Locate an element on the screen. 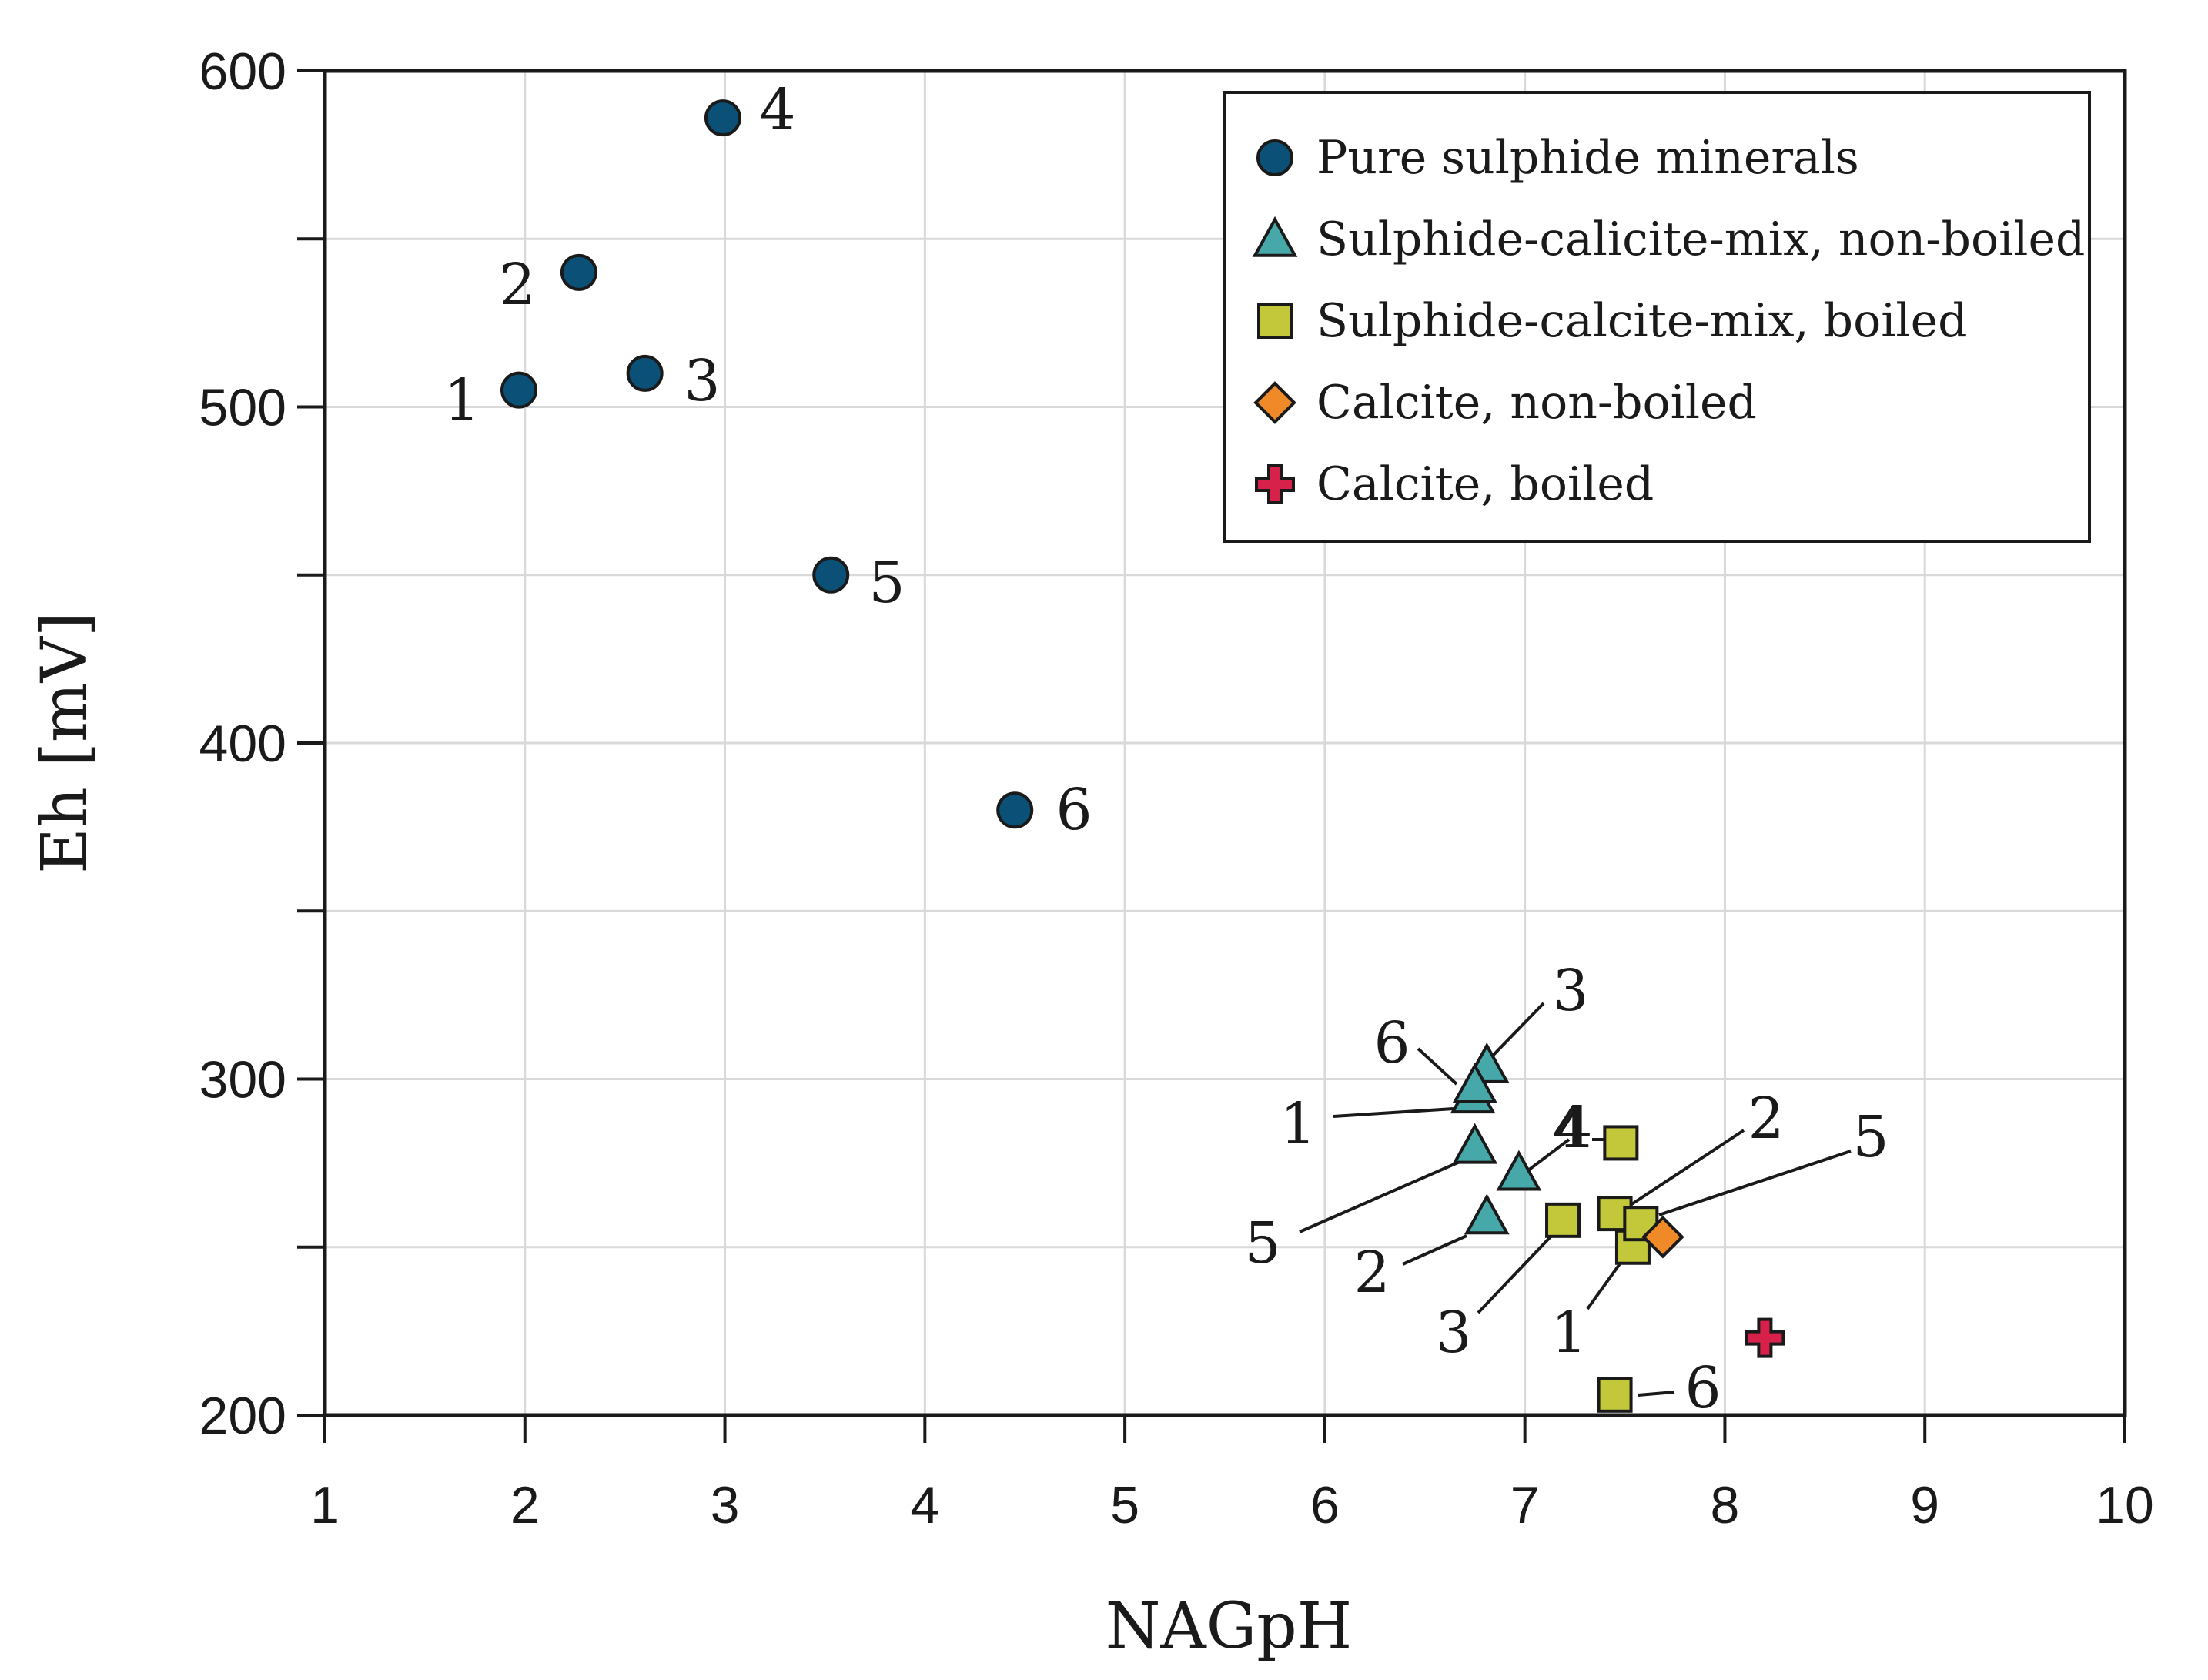 This screenshot has width=2208, height=1680. x-axis-title: NAGpH is located at coordinates (1229, 1627).